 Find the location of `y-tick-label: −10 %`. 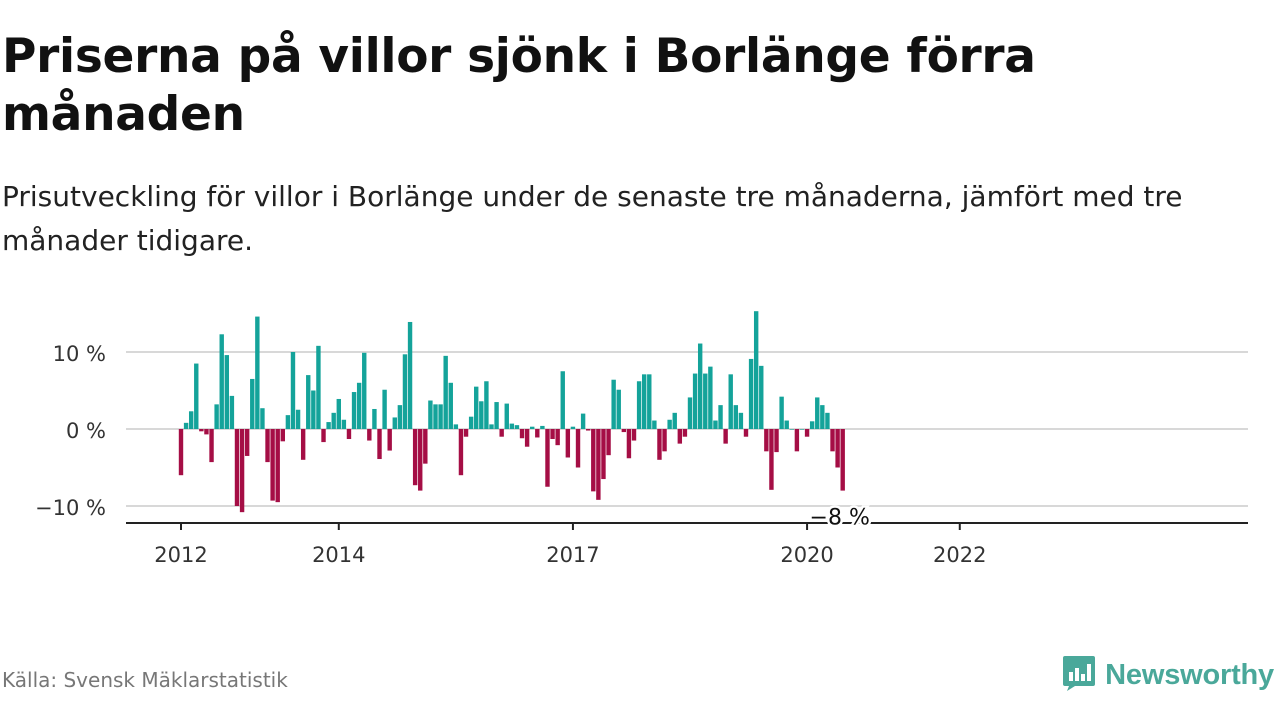

y-tick-label: −10 % is located at coordinates (70, 508).